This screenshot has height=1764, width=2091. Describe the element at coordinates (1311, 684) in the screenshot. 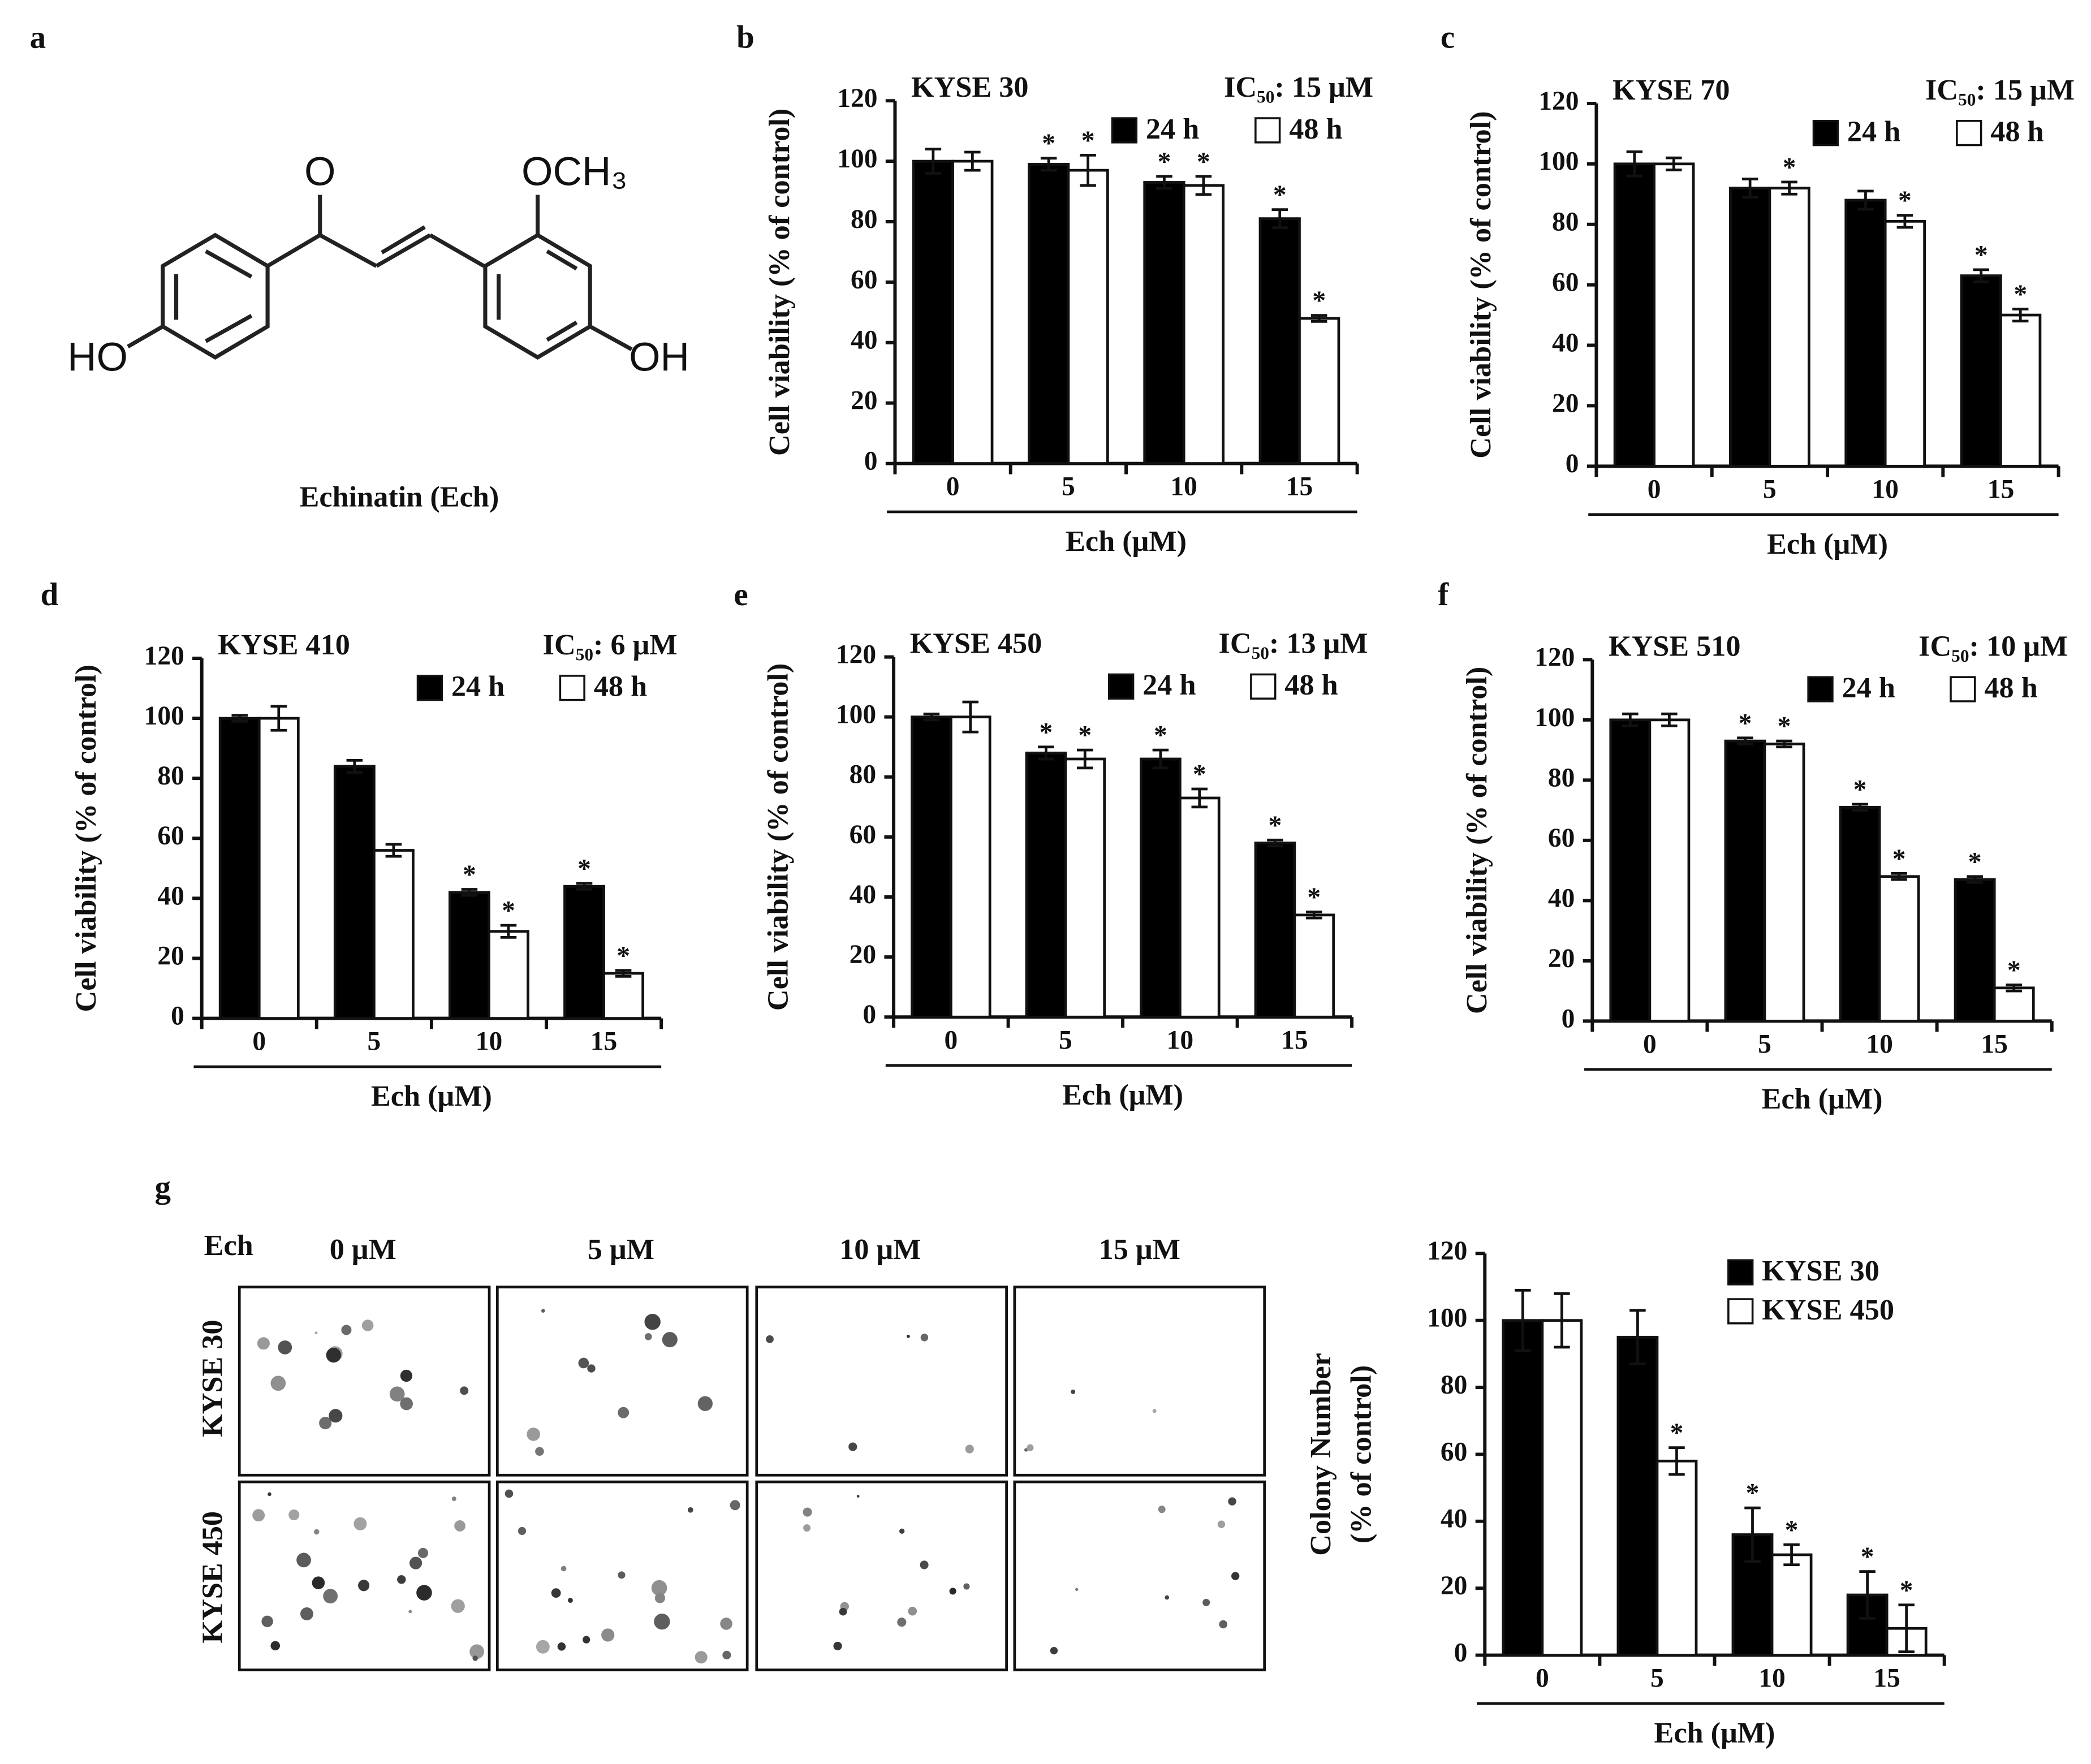

I see `legend-label: 48 h` at that location.